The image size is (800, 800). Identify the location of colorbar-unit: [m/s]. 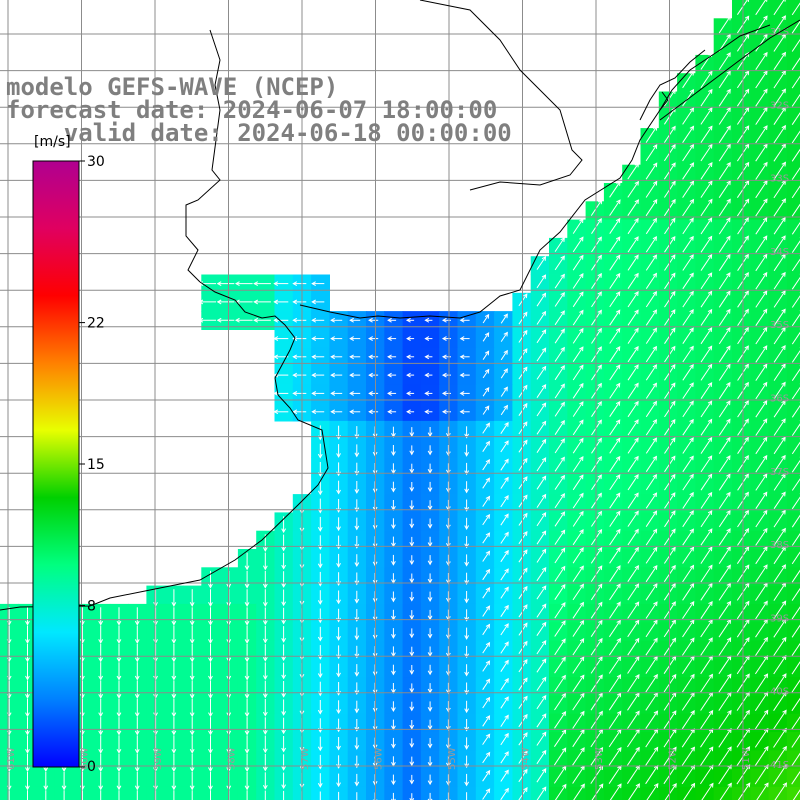
(52, 142).